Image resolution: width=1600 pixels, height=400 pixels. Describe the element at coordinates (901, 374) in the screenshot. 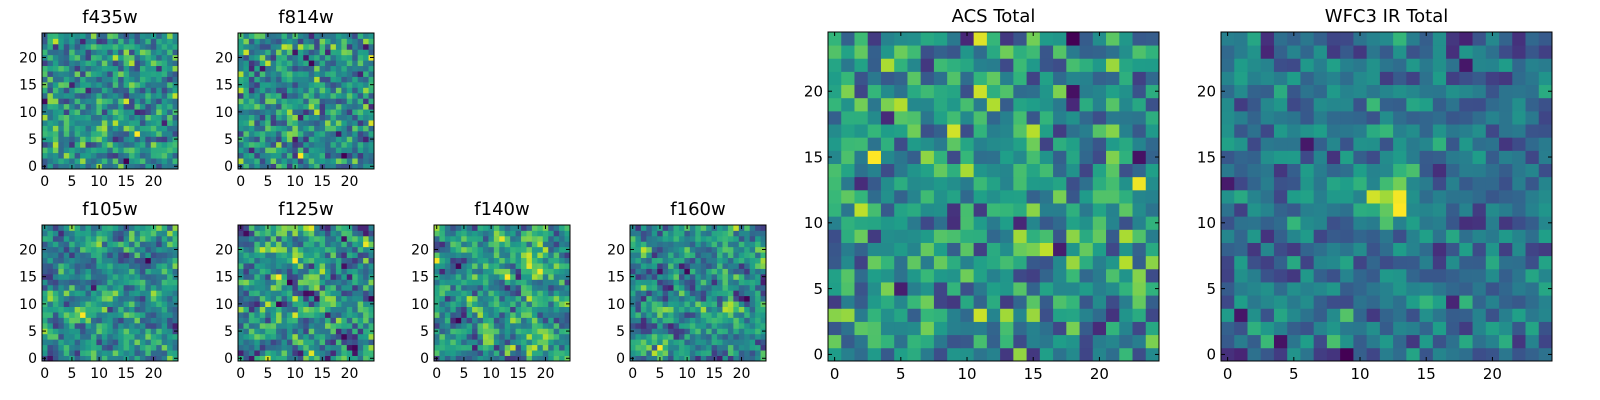

I see `x-tick-label: 5` at that location.